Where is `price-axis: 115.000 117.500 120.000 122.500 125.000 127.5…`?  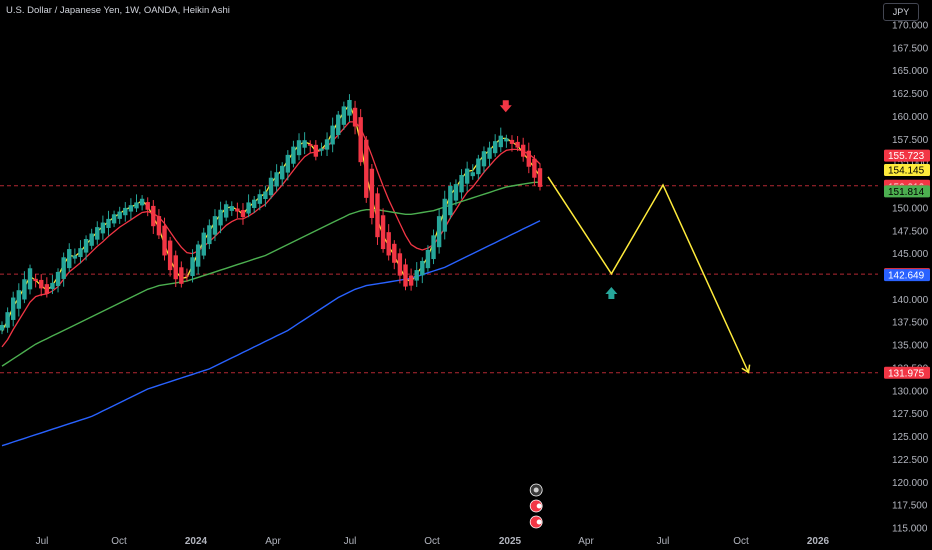 price-axis: 115.000 117.500 120.000 122.500 125.000 127.5… is located at coordinates (910, 278).